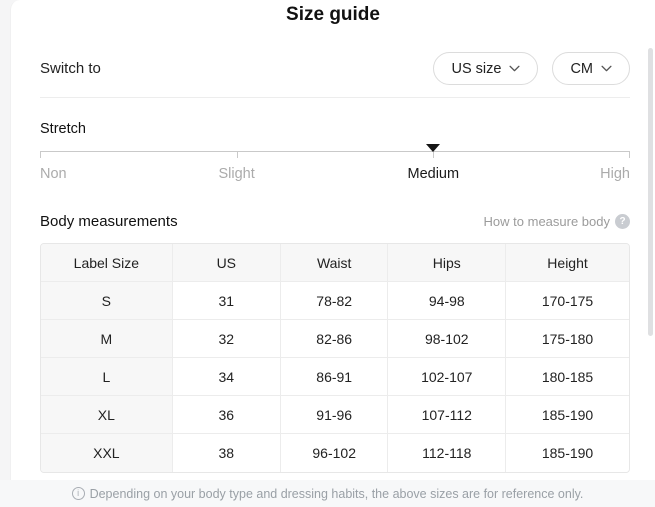 Image resolution: width=655 pixels, height=507 pixels. I want to click on table-cell: 170-175, so click(567, 301).